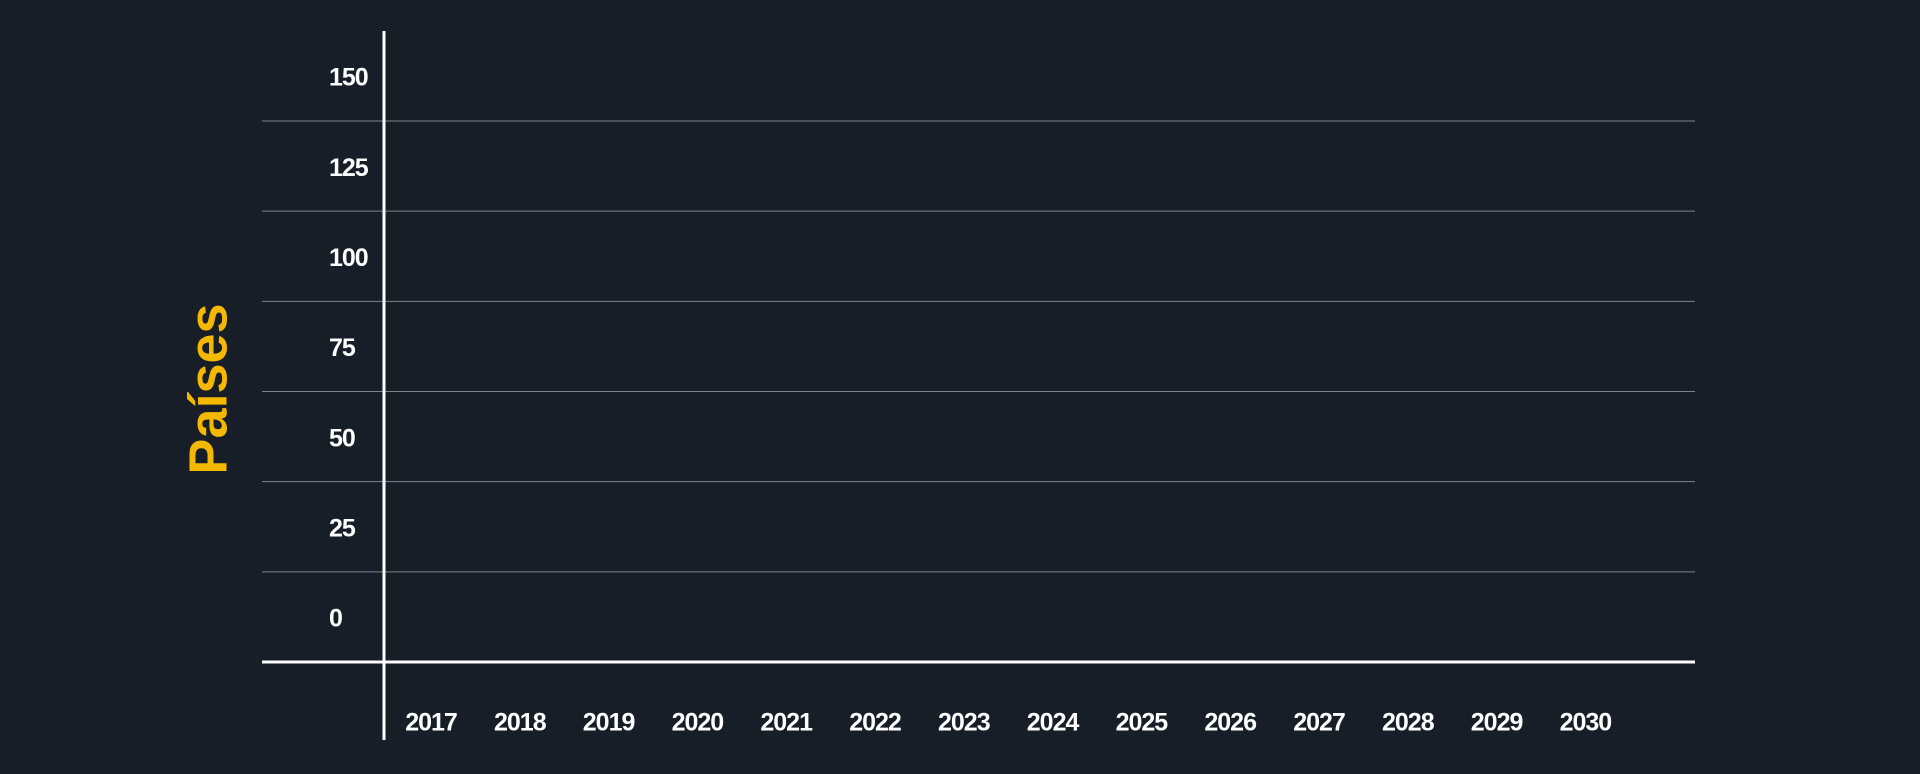 This screenshot has width=1920, height=774. I want to click on x-tick-label: 2018, so click(520, 723).